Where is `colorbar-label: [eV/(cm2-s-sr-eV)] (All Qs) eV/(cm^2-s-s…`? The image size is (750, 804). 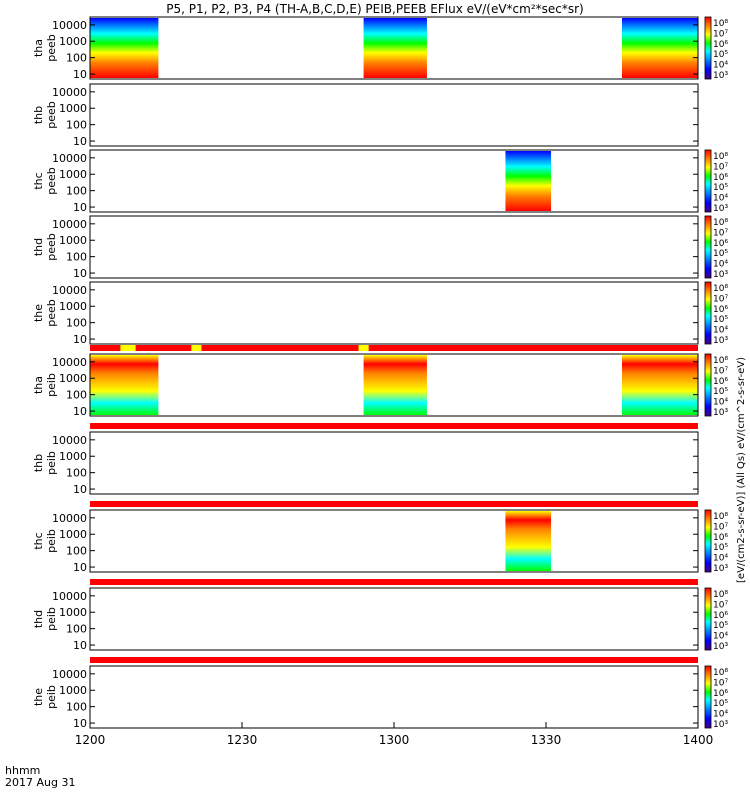 colorbar-label: [eV/(cm2-s-sr-eV)] (All Qs) eV/(cm^2-s-s… is located at coordinates (741, 470).